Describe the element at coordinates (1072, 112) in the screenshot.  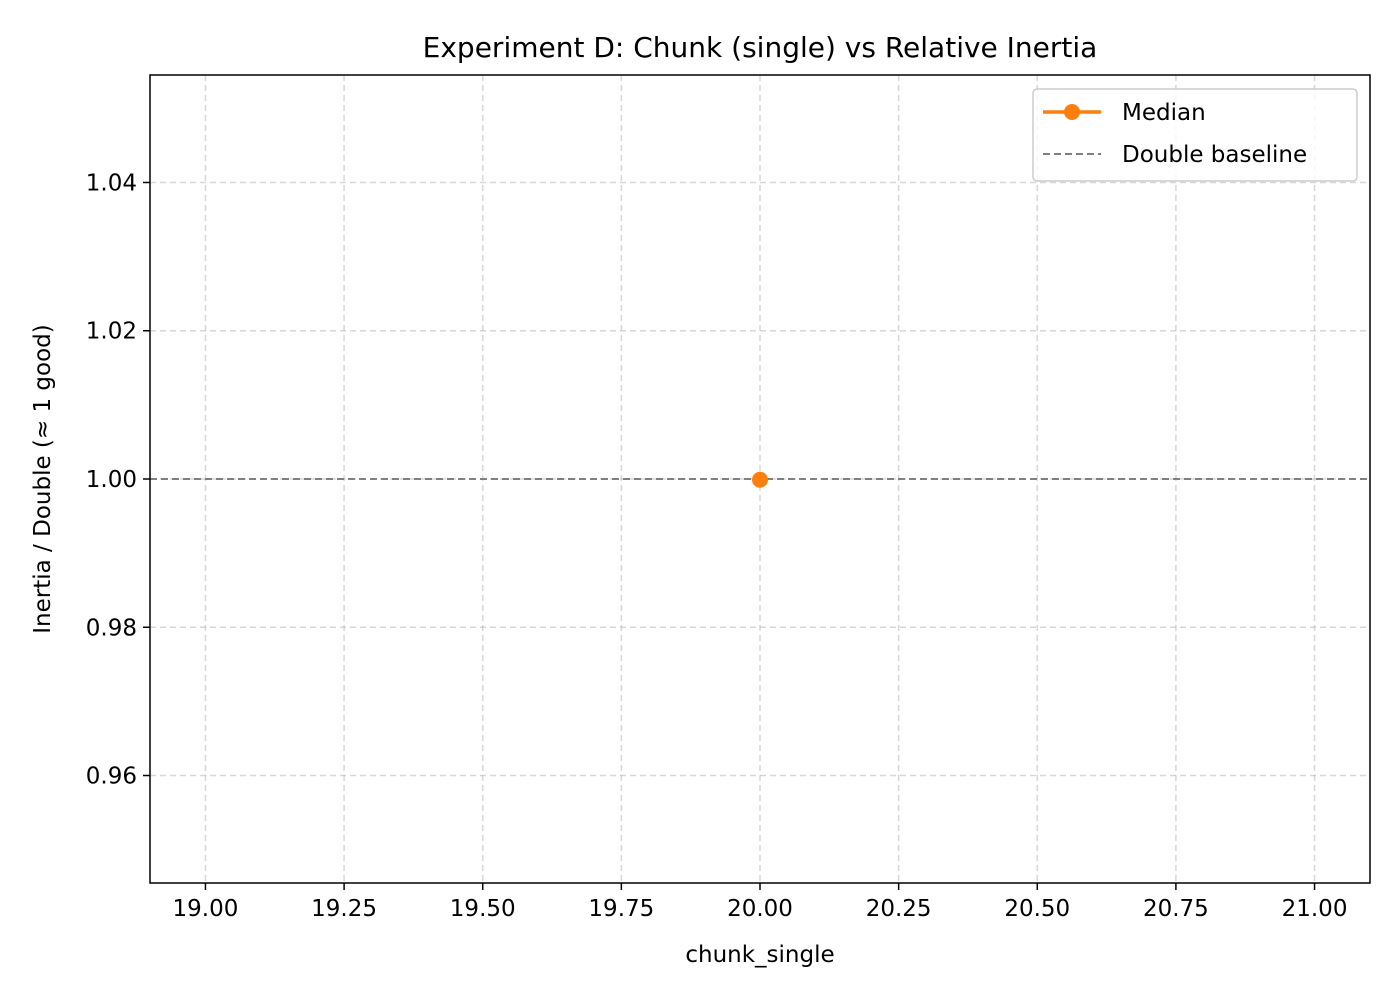
I see `legend-median-marker` at that location.